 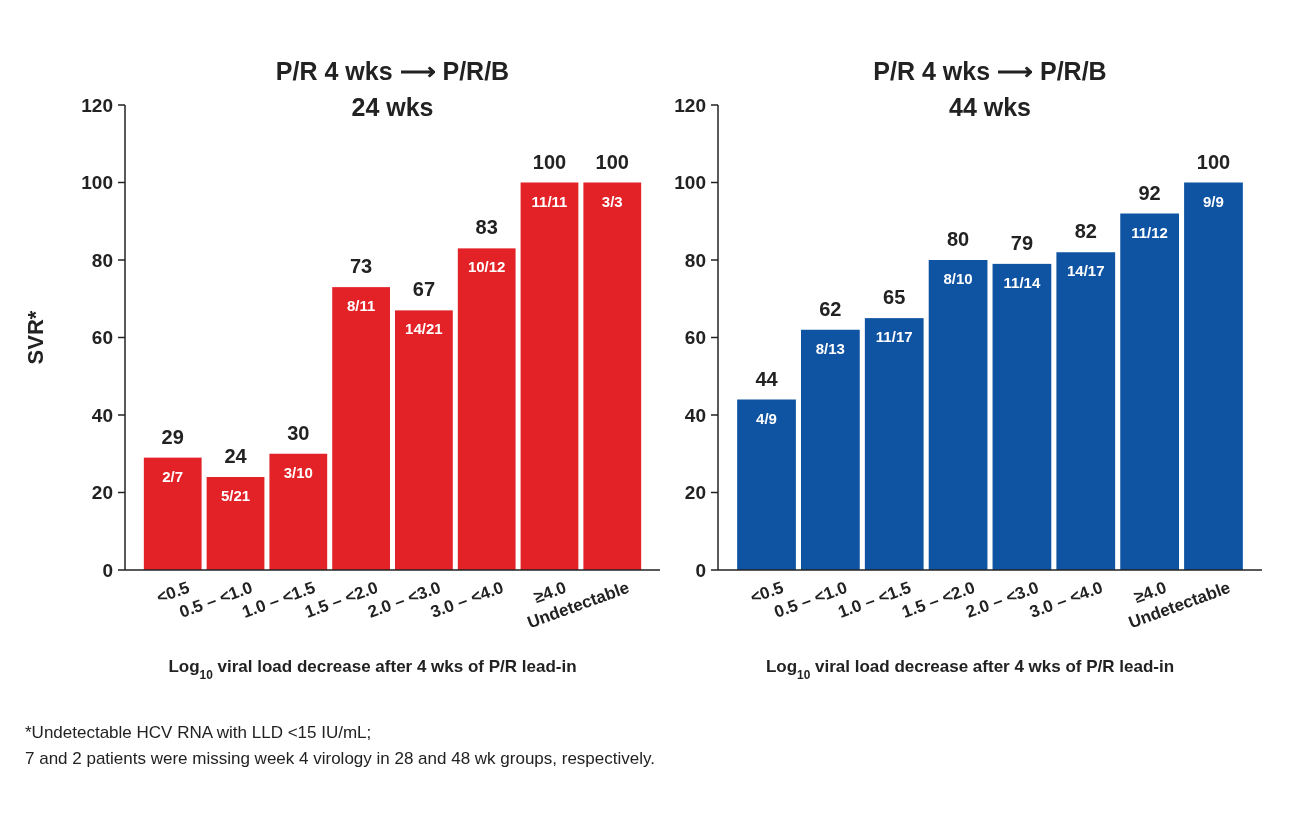 What do you see at coordinates (1213, 201) in the screenshot?
I see `annotation: 9/9` at bounding box center [1213, 201].